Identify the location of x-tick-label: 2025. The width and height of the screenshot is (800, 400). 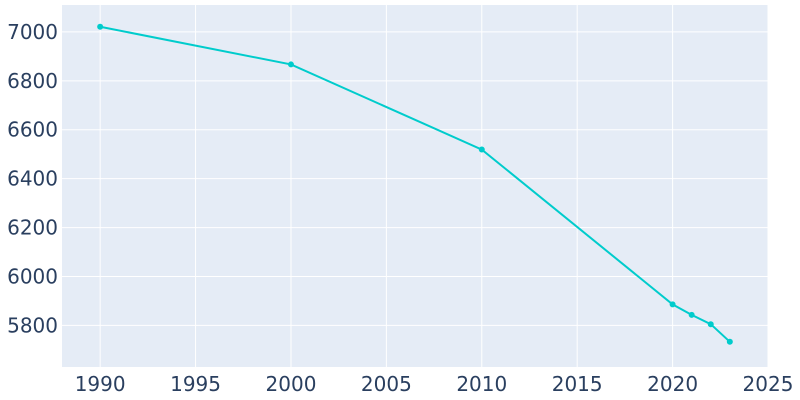
(768, 384).